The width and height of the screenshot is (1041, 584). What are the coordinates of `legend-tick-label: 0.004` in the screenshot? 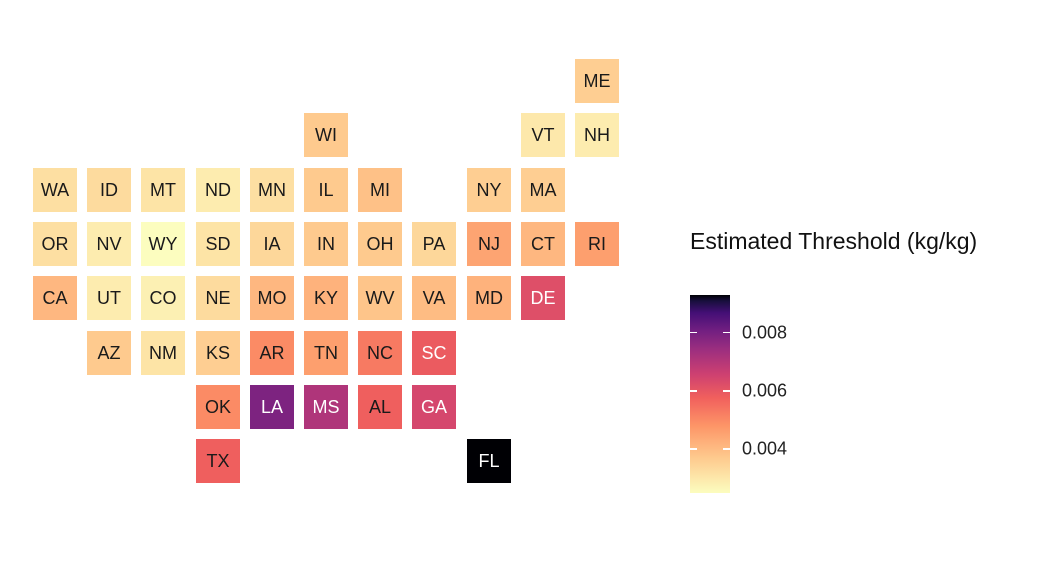 It's located at (765, 448).